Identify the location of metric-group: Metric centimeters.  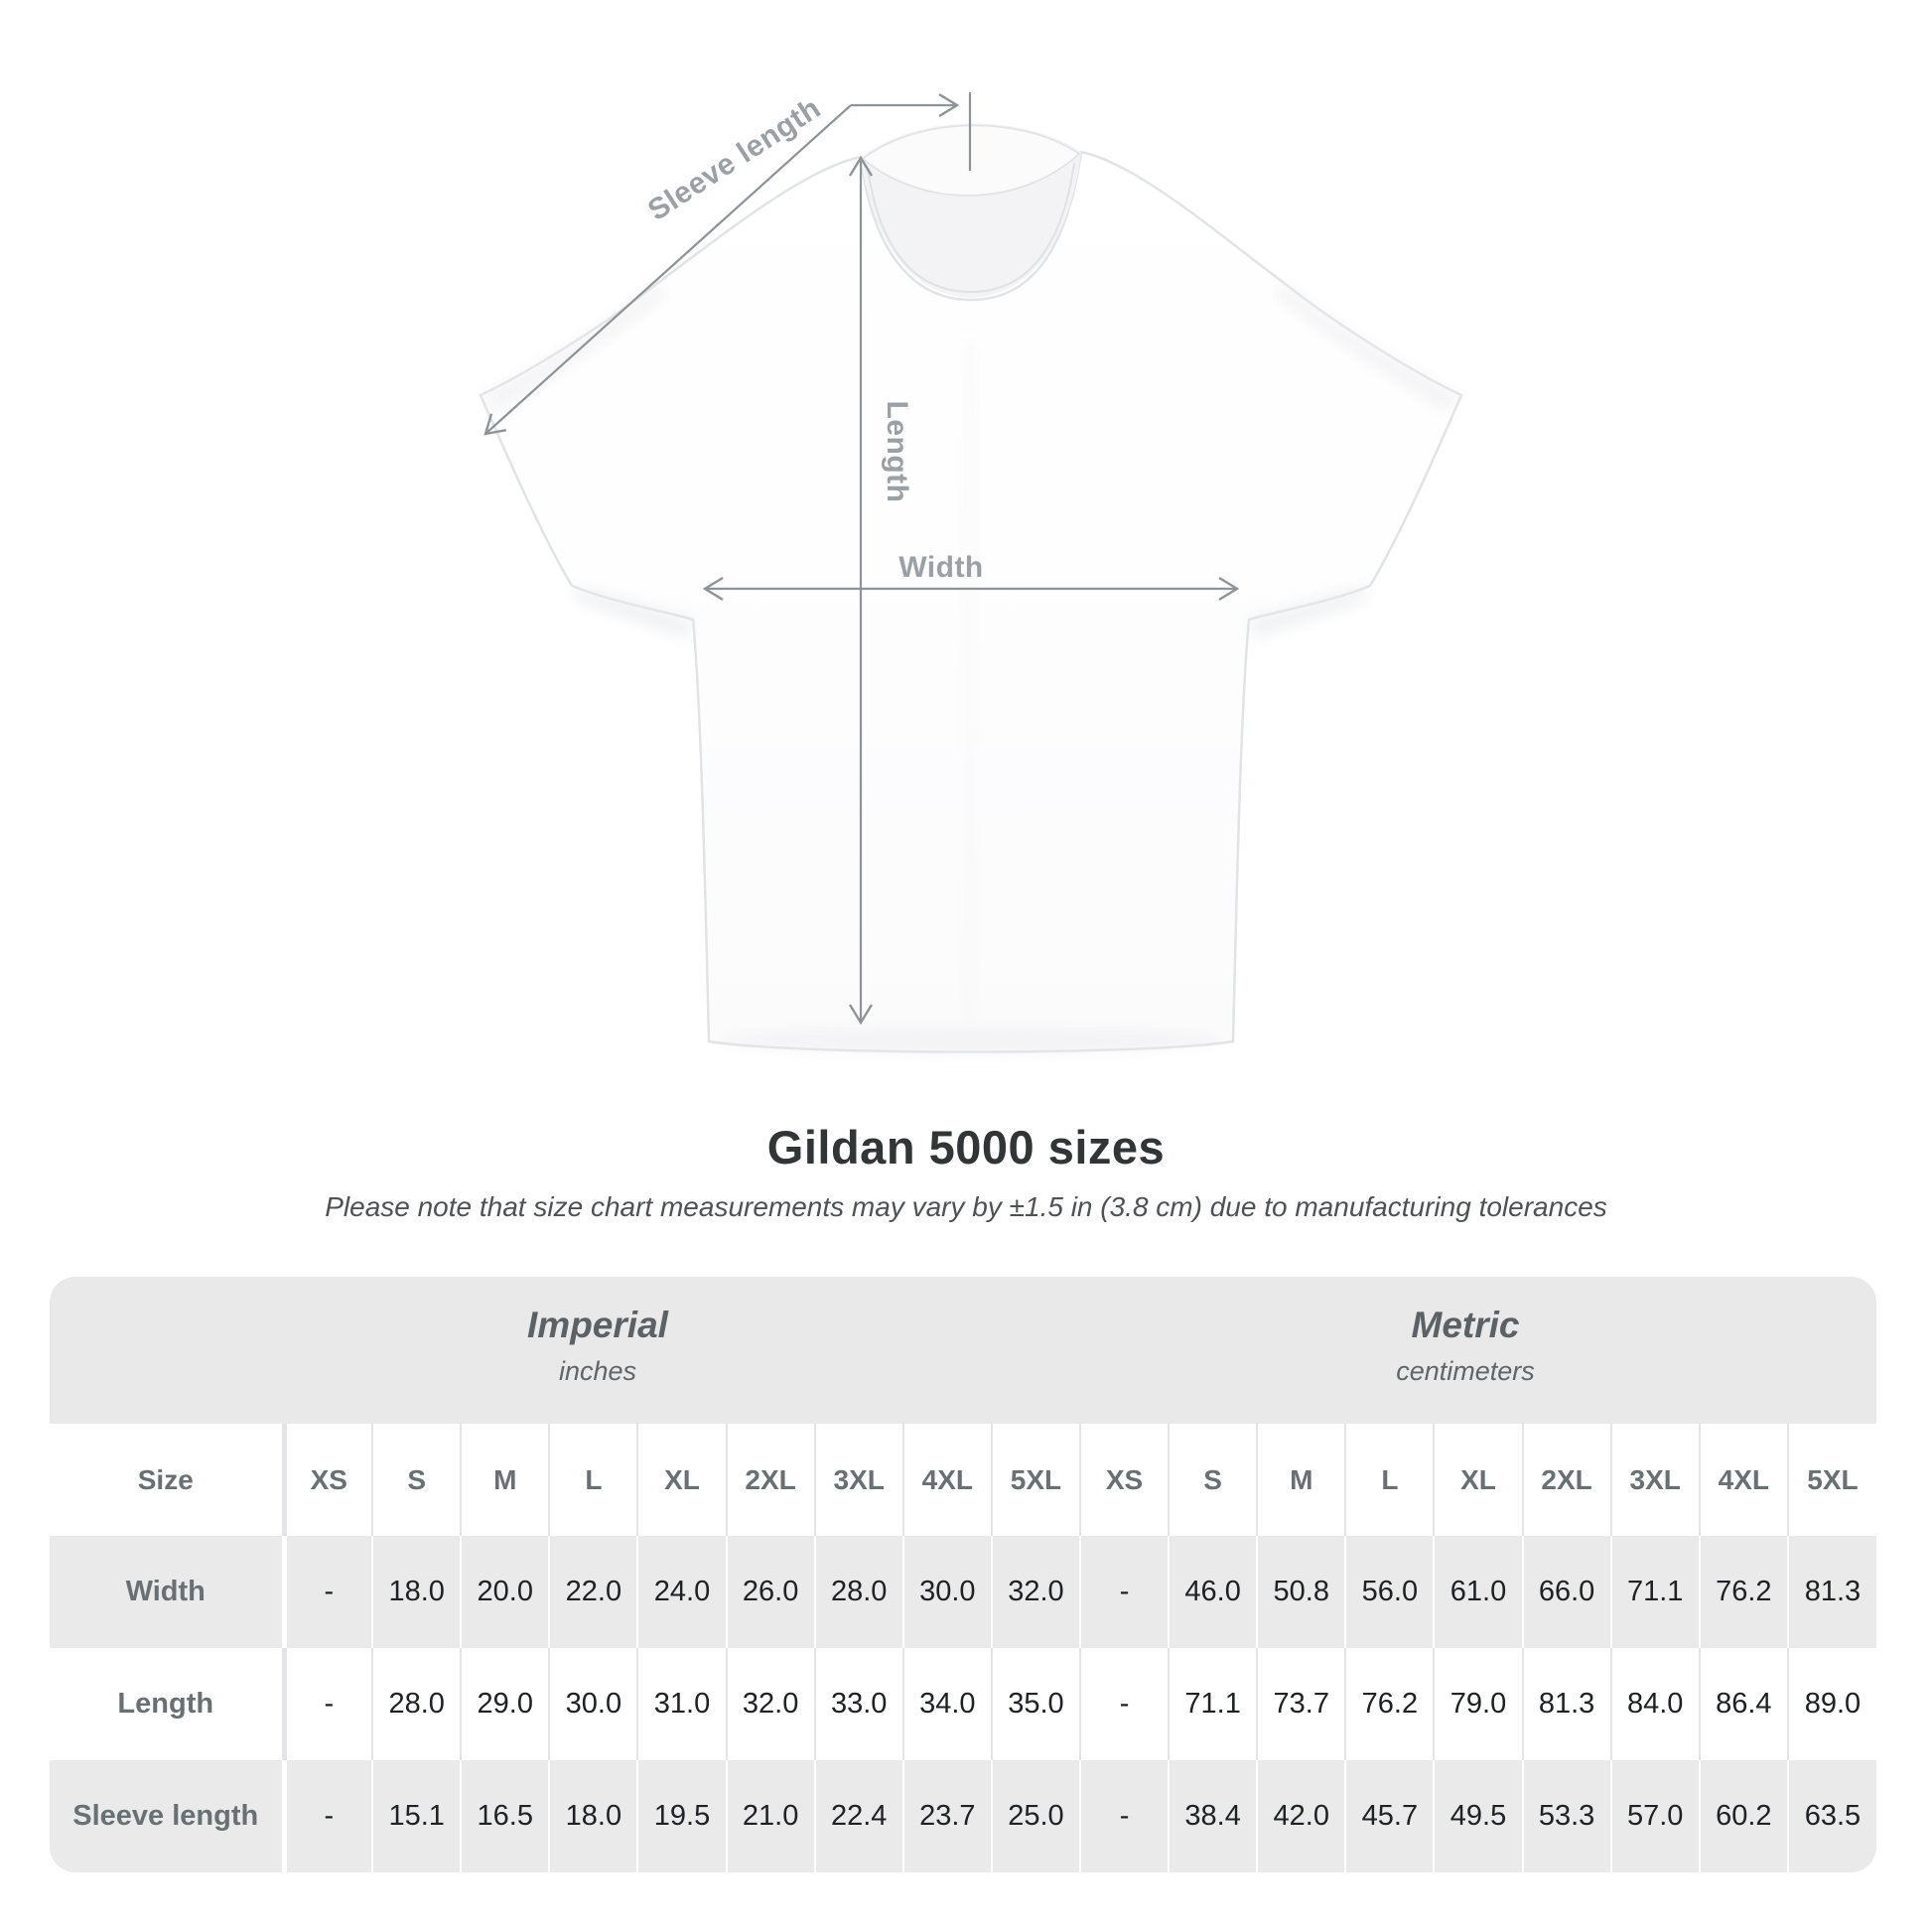
(1465, 1350).